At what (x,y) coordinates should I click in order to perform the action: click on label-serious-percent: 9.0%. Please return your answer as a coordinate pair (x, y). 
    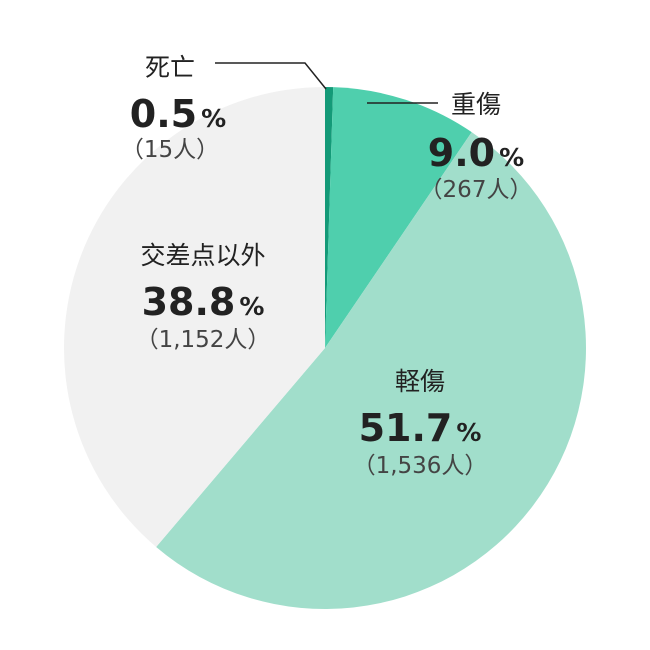
    Looking at the image, I should click on (476, 153).